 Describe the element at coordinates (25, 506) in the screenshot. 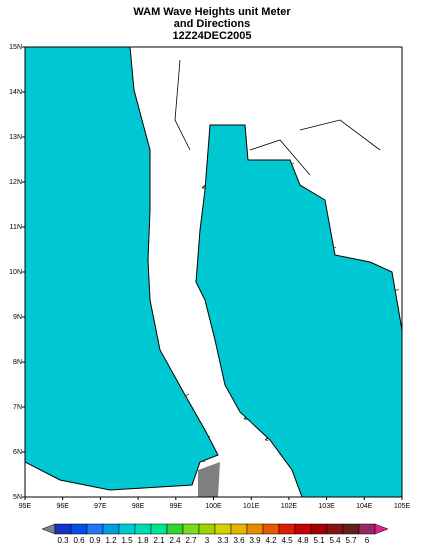

I see `lon-label: 95E` at that location.